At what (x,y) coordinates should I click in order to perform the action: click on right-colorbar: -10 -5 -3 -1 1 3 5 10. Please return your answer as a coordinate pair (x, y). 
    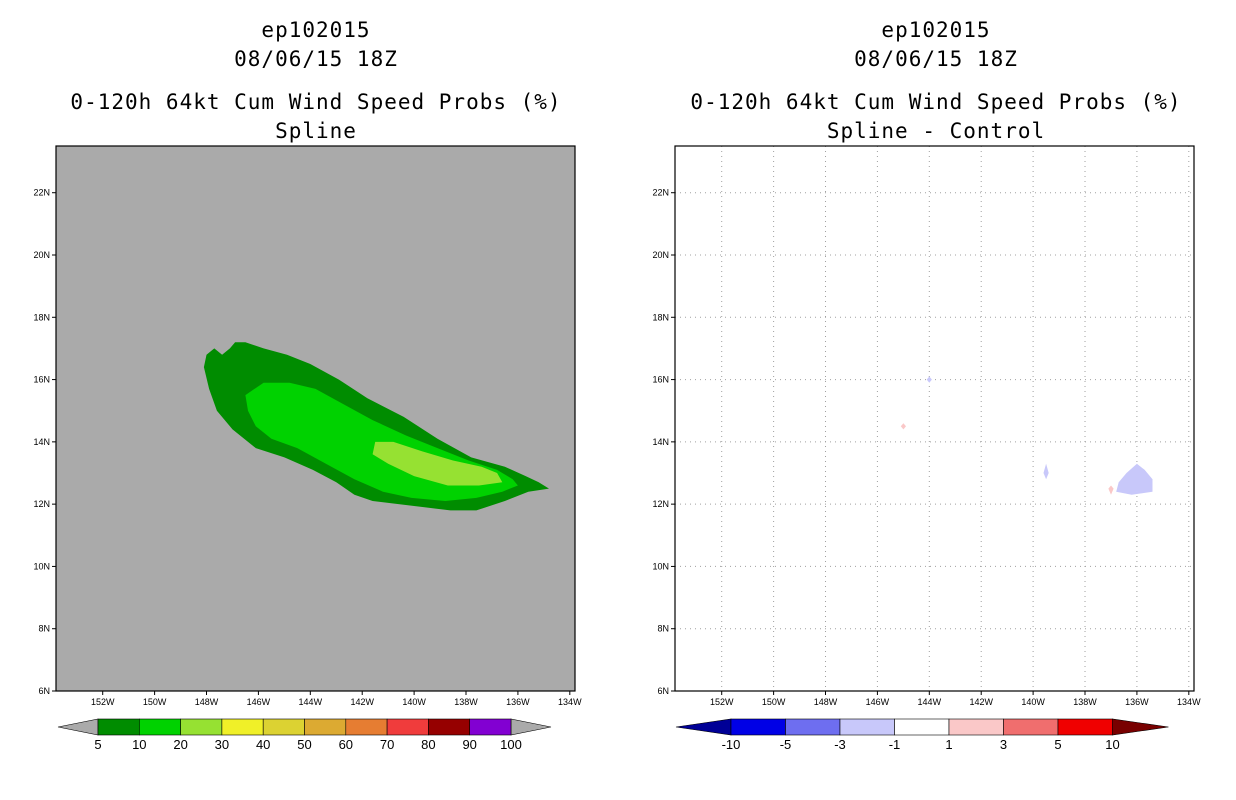
    Looking at the image, I should click on (922, 735).